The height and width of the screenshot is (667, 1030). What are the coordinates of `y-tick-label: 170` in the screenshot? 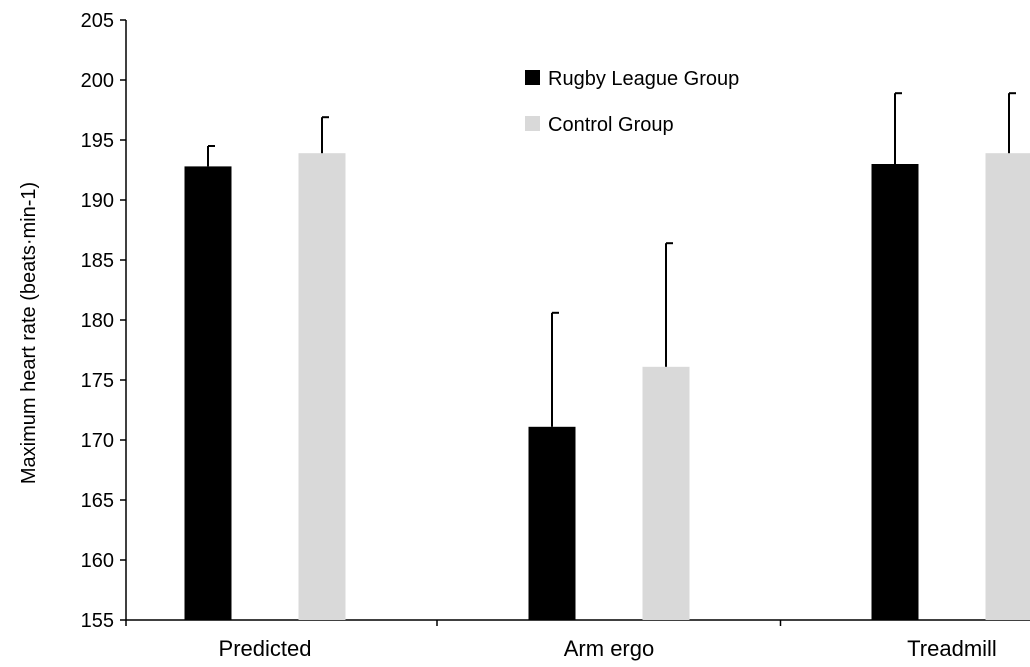 It's located at (97, 441).